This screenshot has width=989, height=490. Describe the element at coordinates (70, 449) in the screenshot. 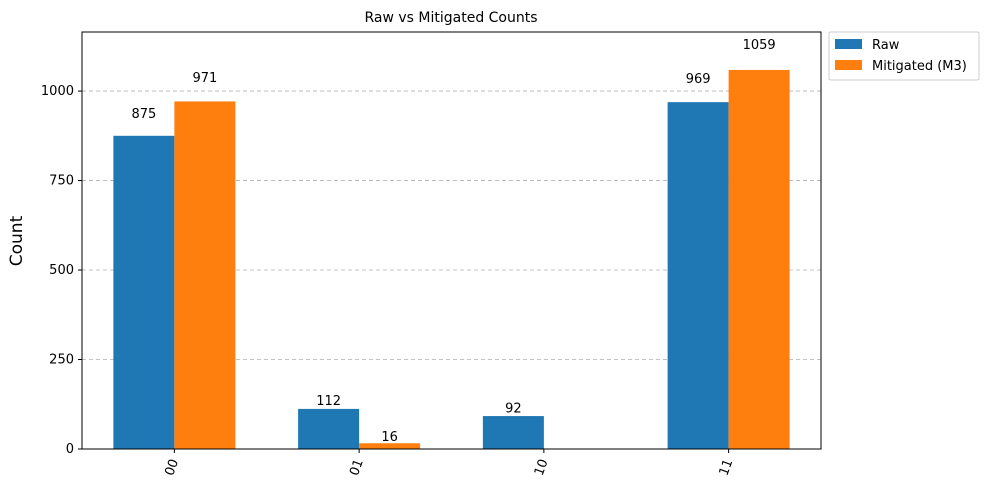

I see `y-tick-label: 0` at that location.